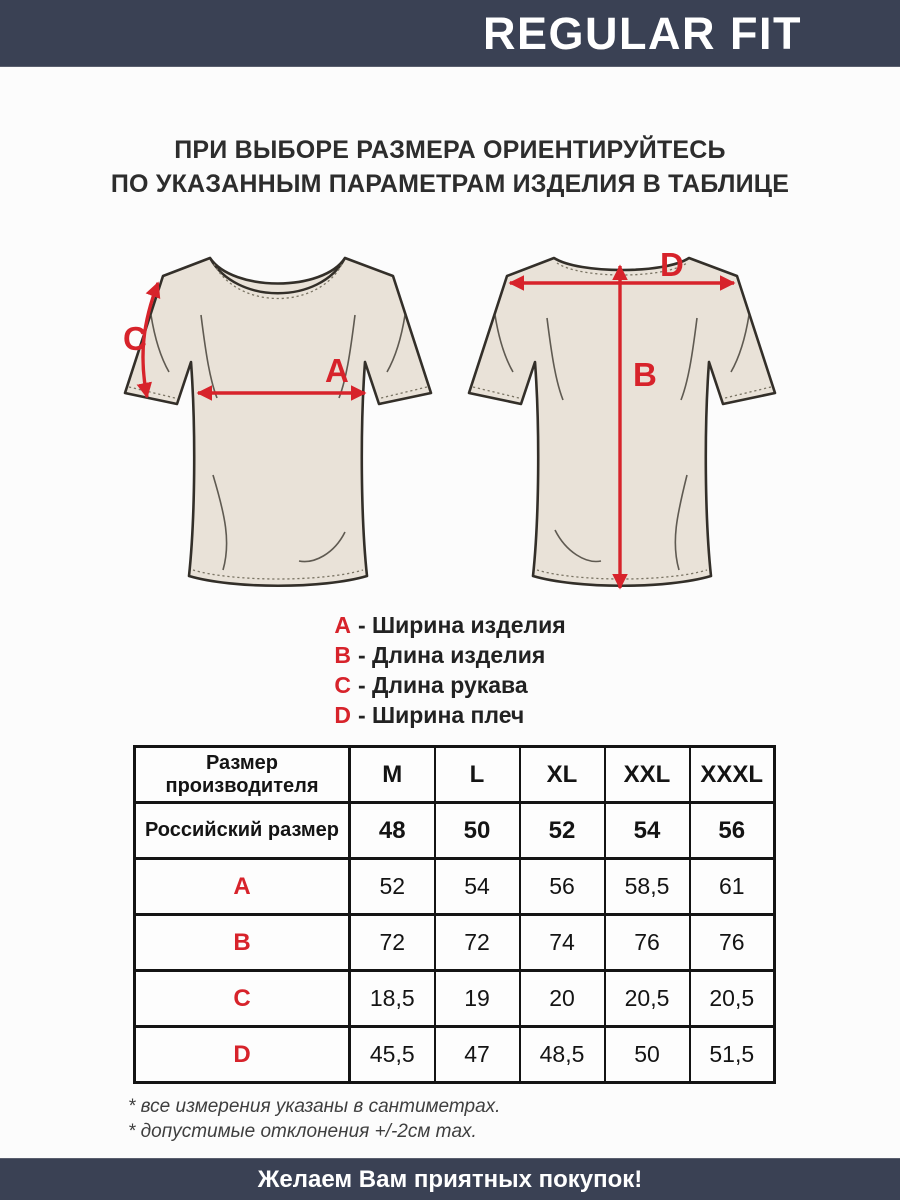 The width and height of the screenshot is (900, 1200). I want to click on table-cell: 61, so click(732, 886).